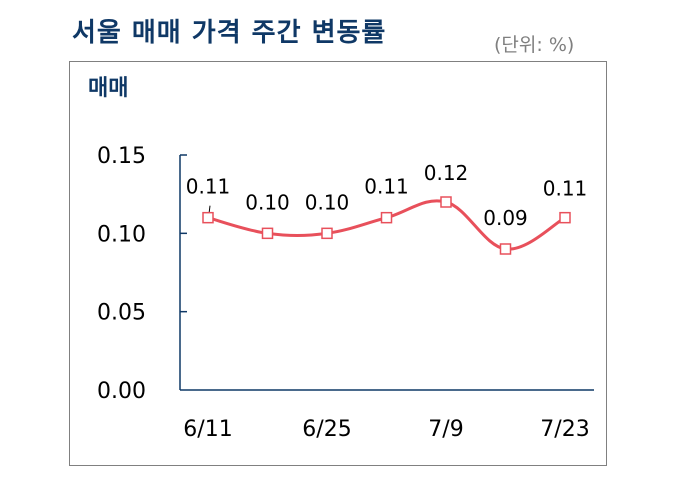 Image resolution: width=698 pixels, height=499 pixels. Describe the element at coordinates (445, 429) in the screenshot. I see `x-tick-label: 7/9` at that location.